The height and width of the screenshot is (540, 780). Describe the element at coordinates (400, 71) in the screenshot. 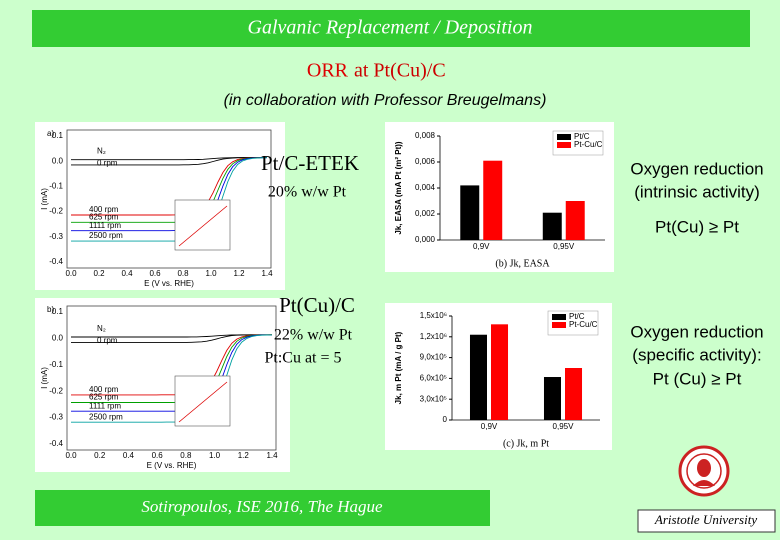

I see `material: at Pt(Cu)/C` at that location.